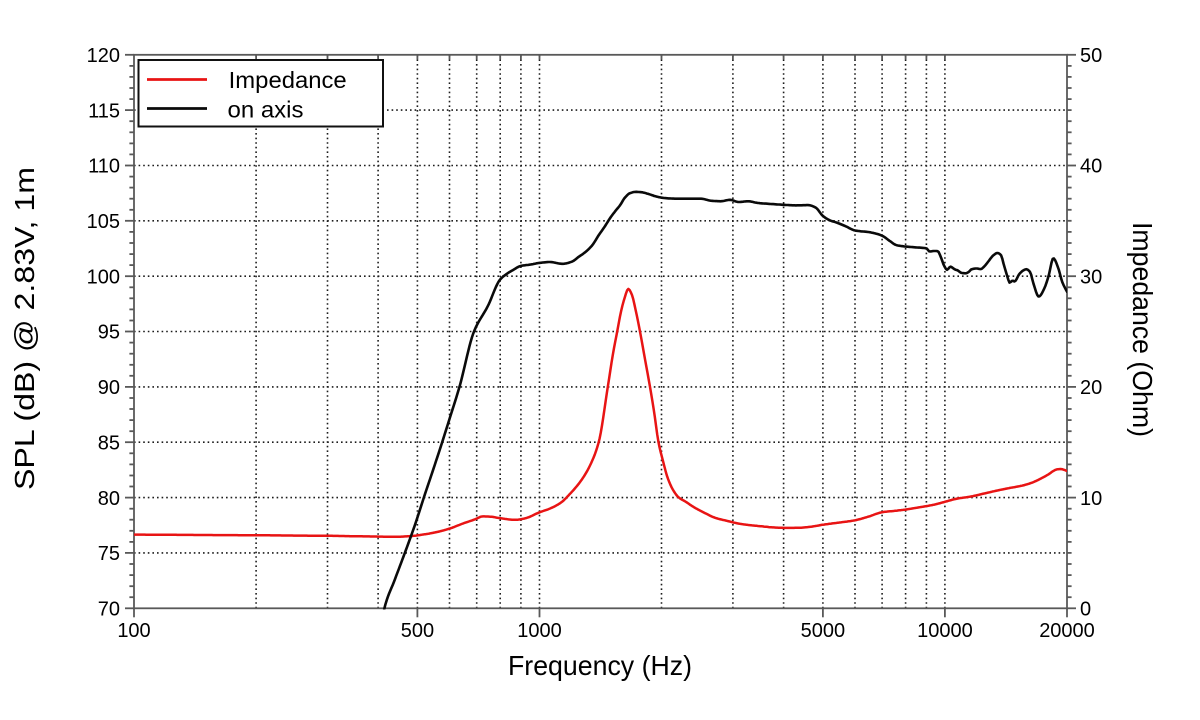 The image size is (1200, 720). What do you see at coordinates (103, 222) in the screenshot?
I see `svg-text: 105` at bounding box center [103, 222].